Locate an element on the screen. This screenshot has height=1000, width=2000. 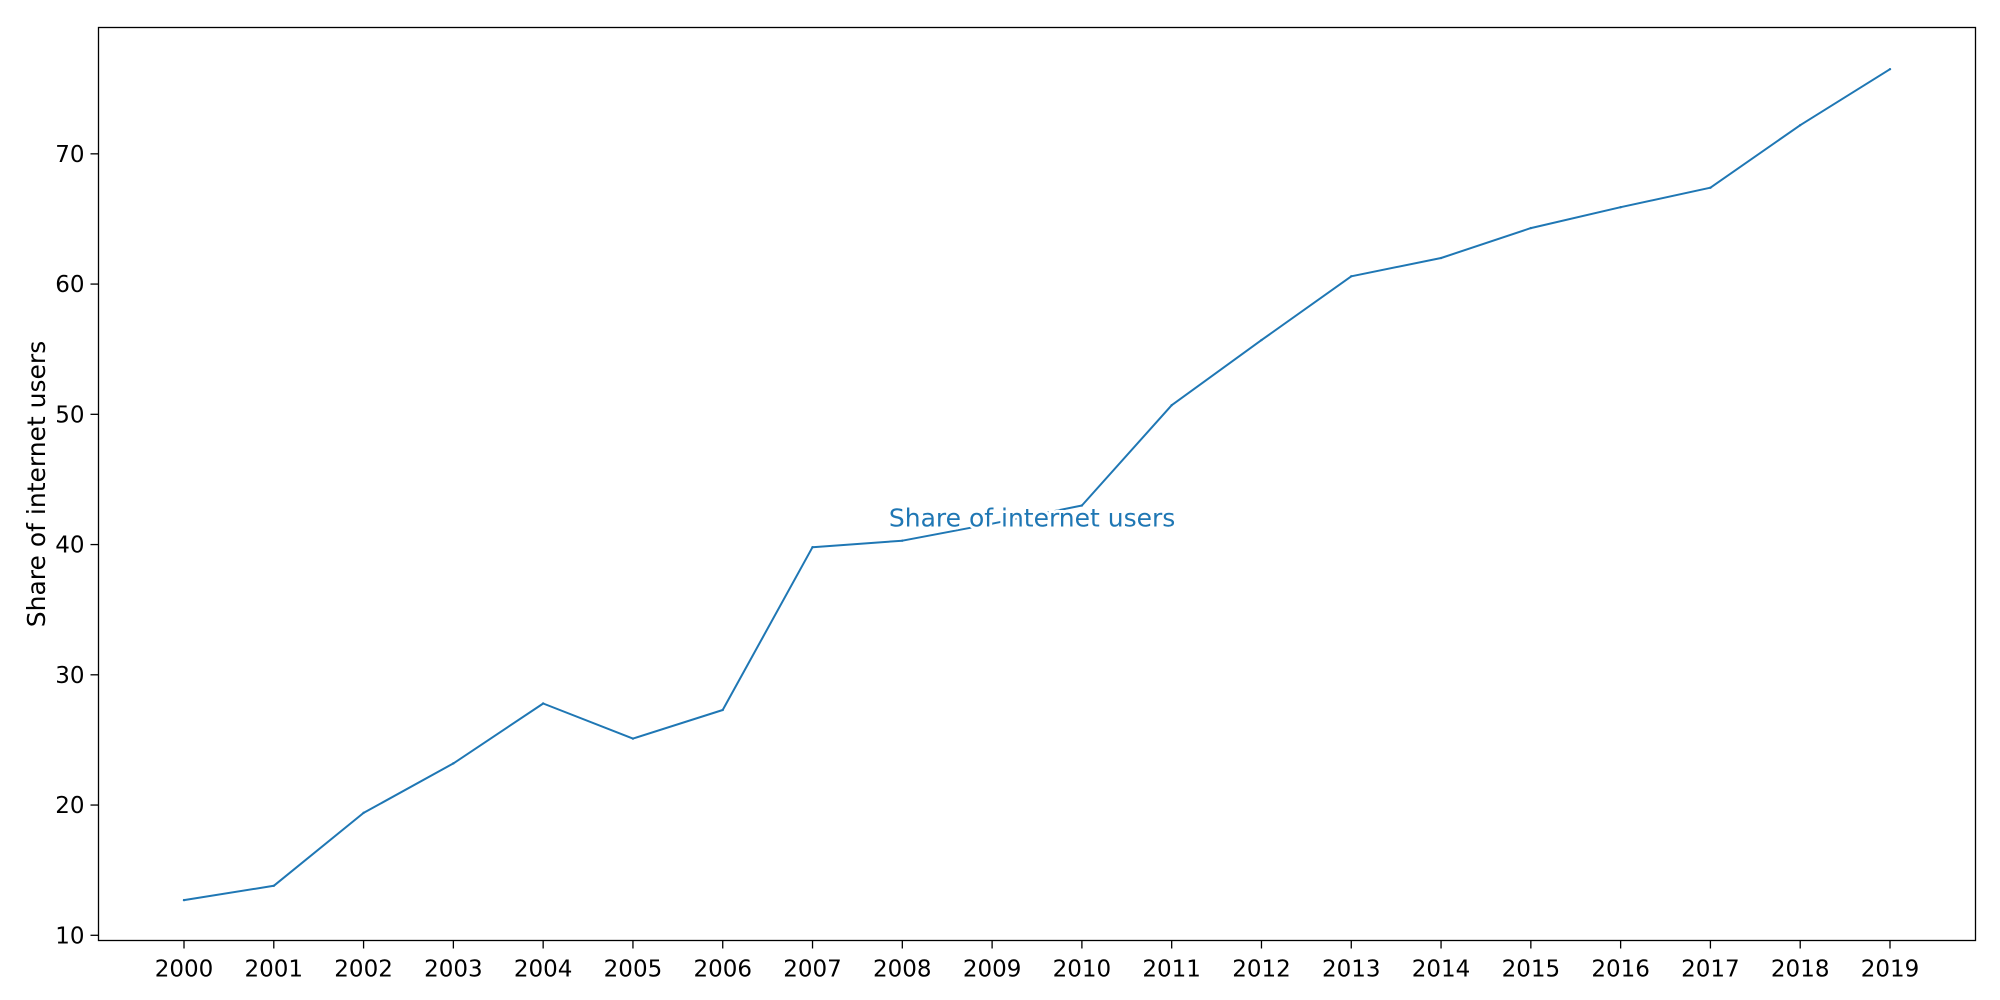
x-tick-label: 2015 is located at coordinates (1531, 970).